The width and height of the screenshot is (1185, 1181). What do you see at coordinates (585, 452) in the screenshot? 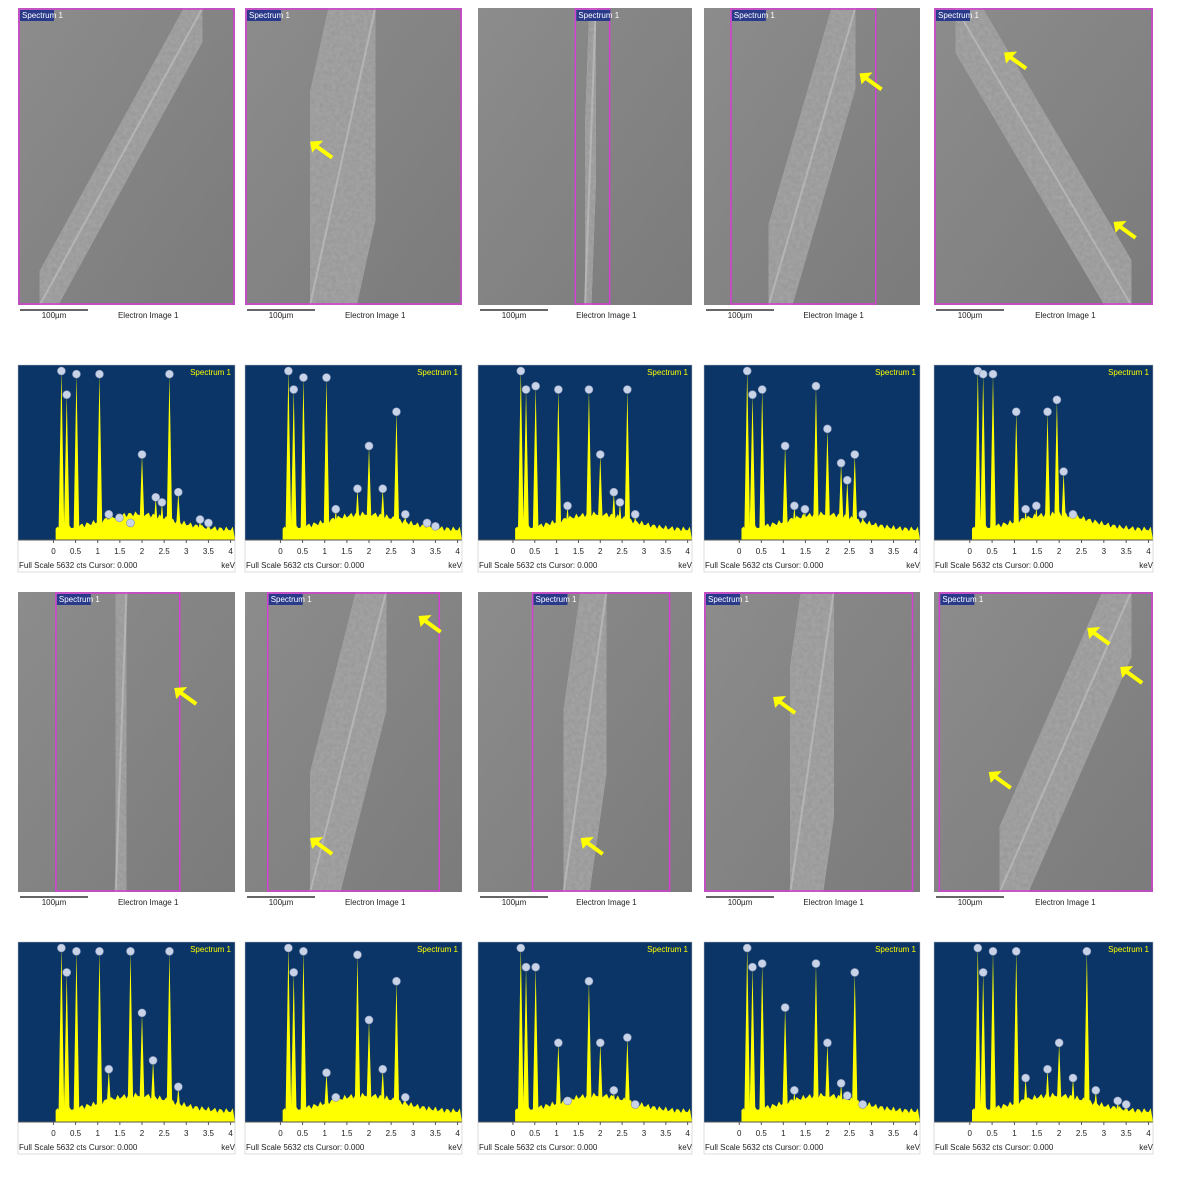
I see `plot-area` at bounding box center [585, 452].